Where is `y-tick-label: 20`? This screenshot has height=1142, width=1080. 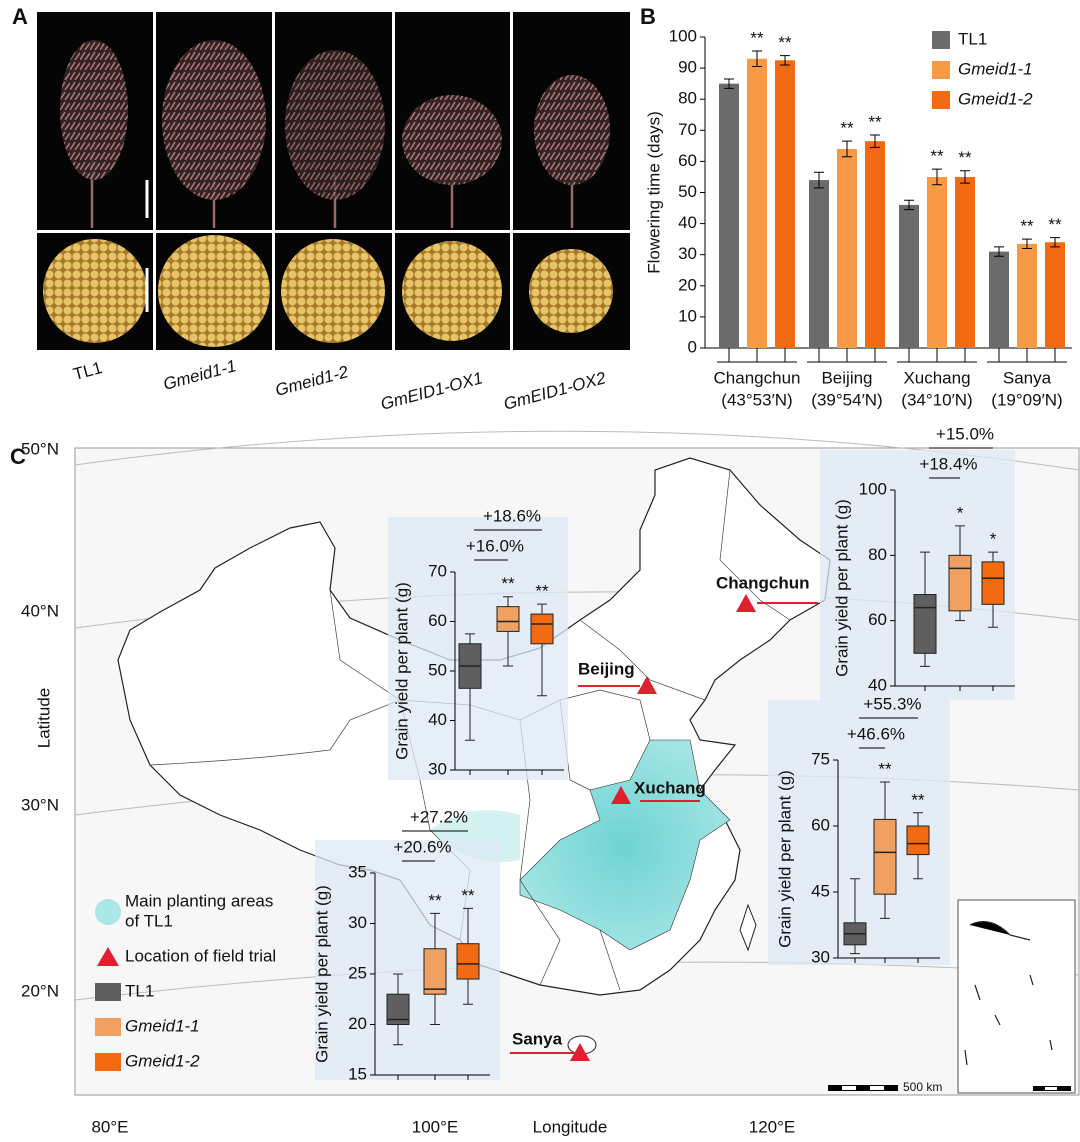 y-tick-label: 20 is located at coordinates (357, 1023).